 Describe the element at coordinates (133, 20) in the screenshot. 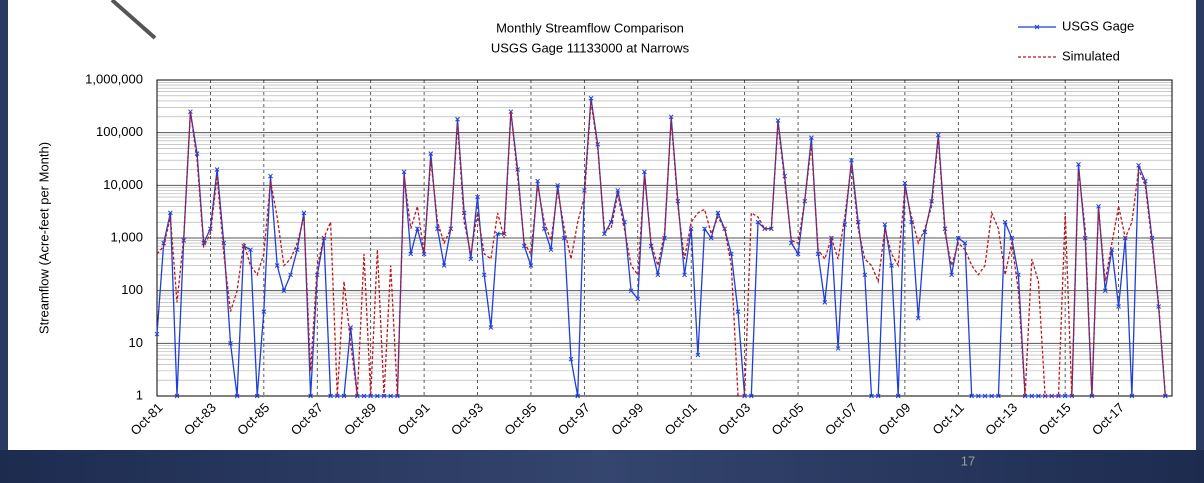

I see `decoration-line` at that location.